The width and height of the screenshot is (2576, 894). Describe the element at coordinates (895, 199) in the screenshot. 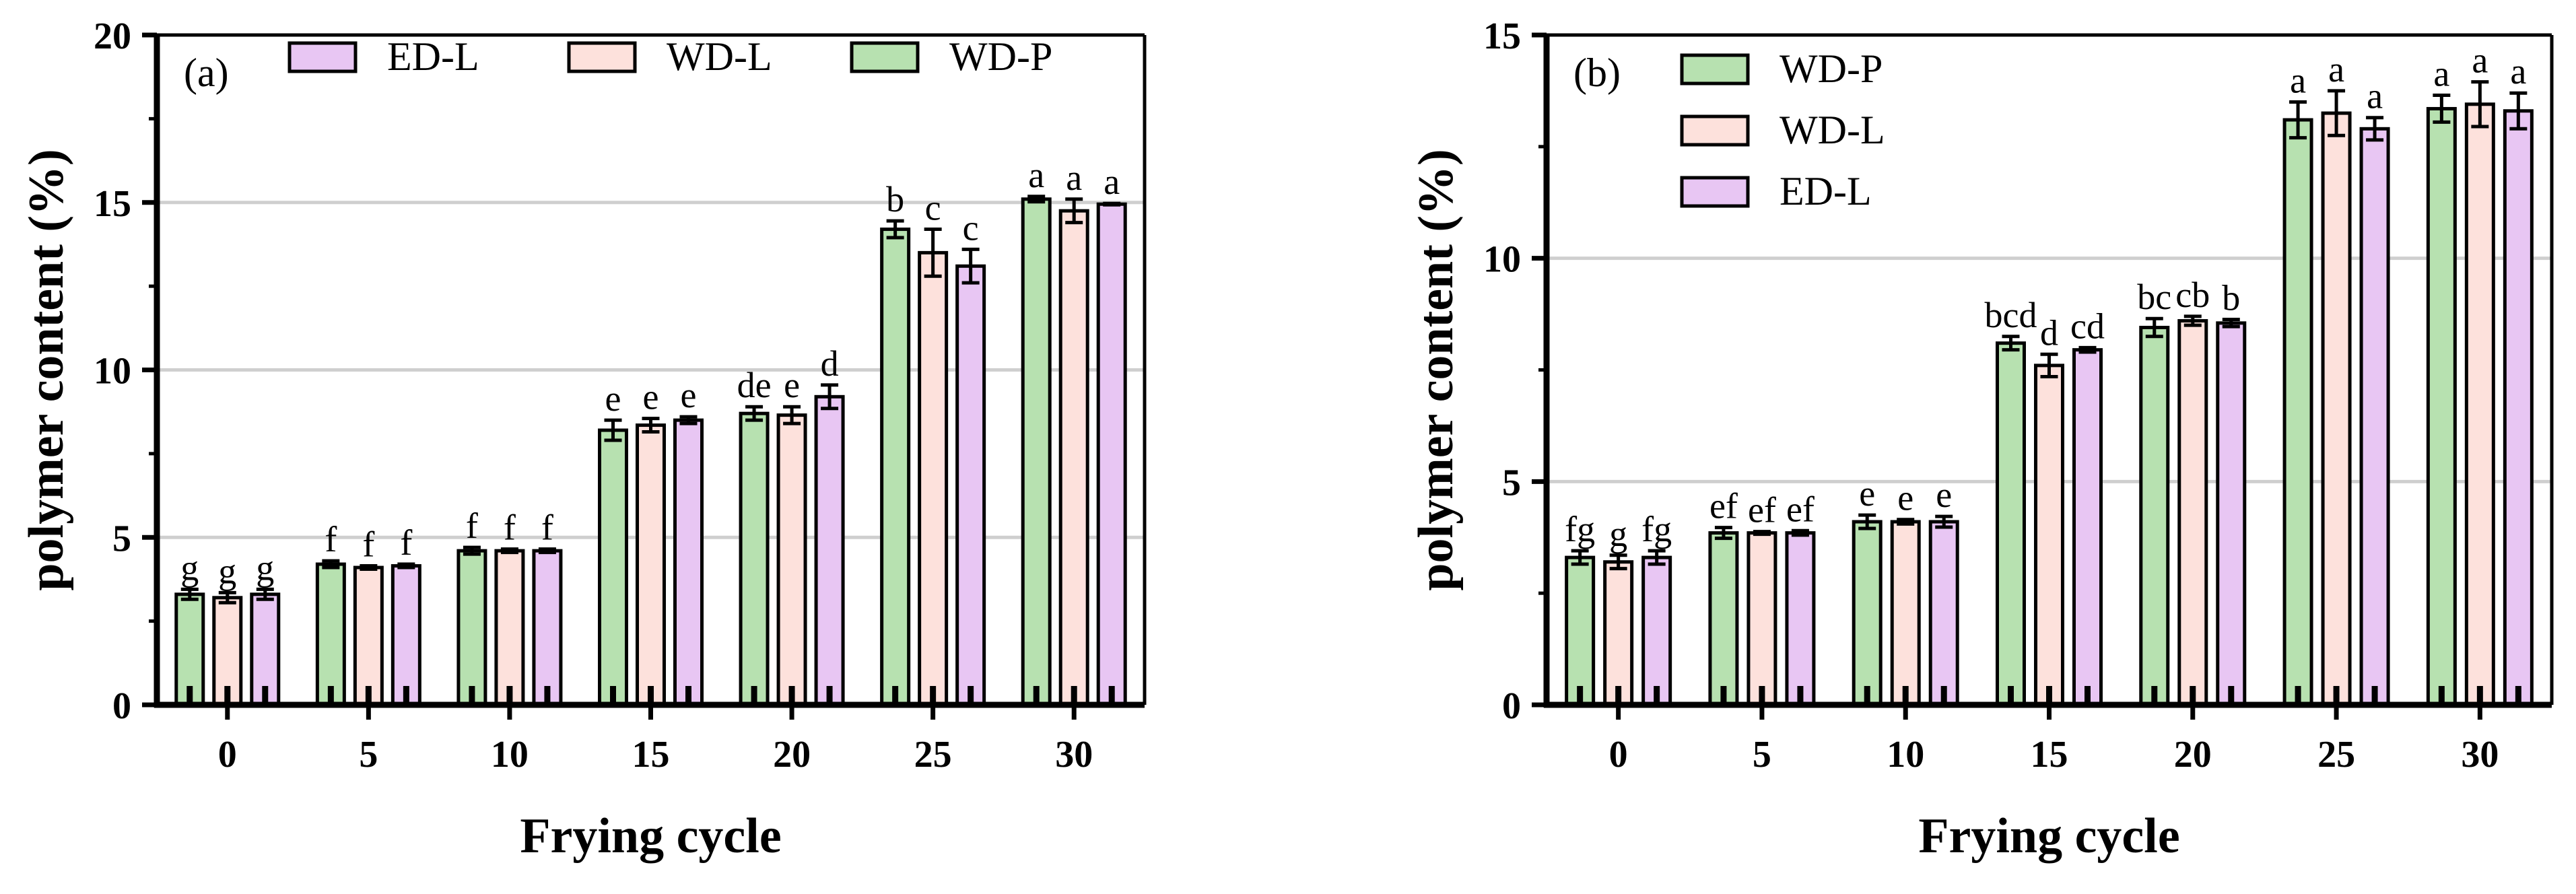

I see `significance-label: b` at that location.